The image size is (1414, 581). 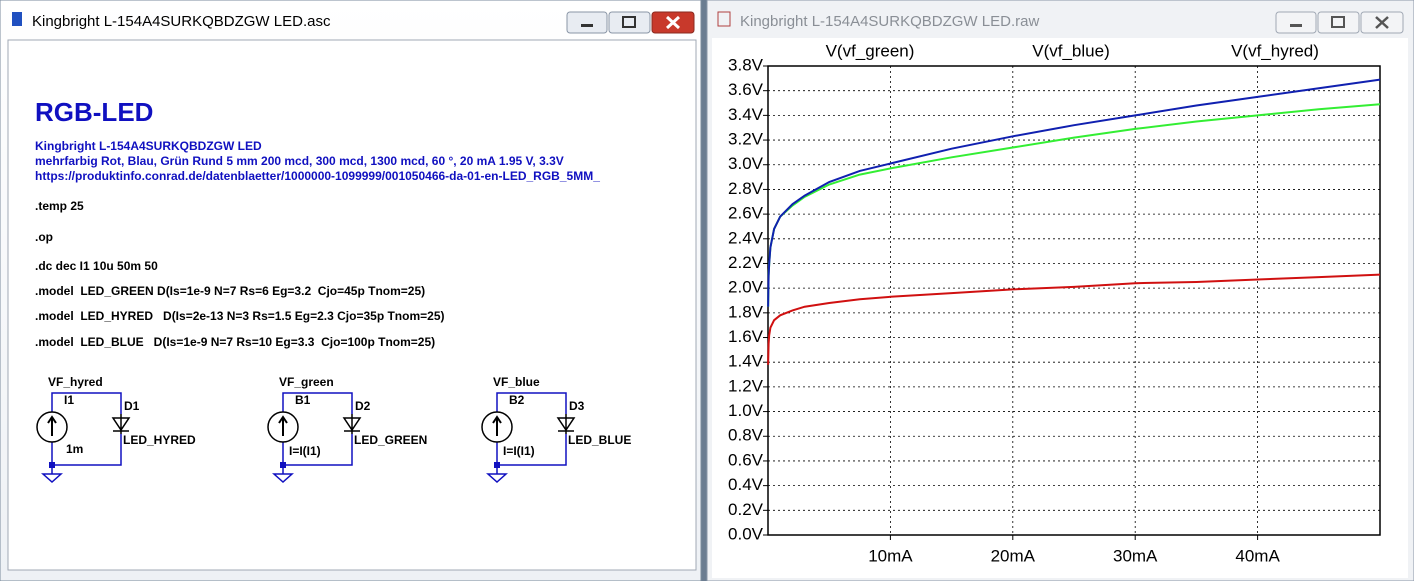 I want to click on net-label: VF_green, so click(x=306, y=382).